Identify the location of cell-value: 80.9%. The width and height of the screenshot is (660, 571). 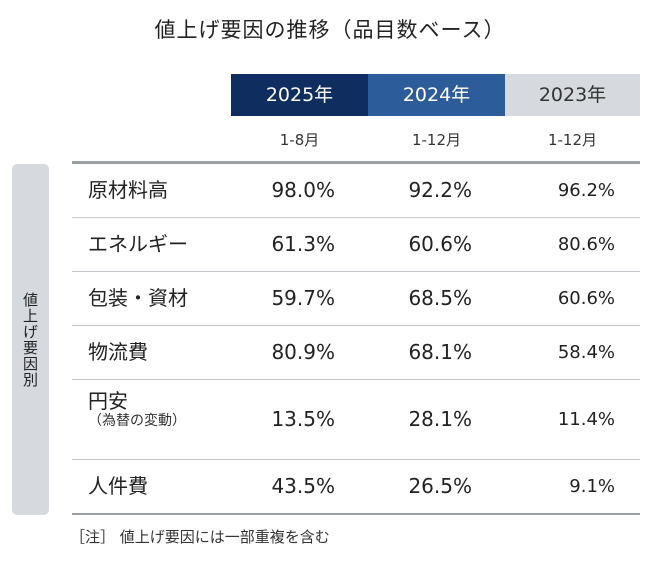
(303, 352).